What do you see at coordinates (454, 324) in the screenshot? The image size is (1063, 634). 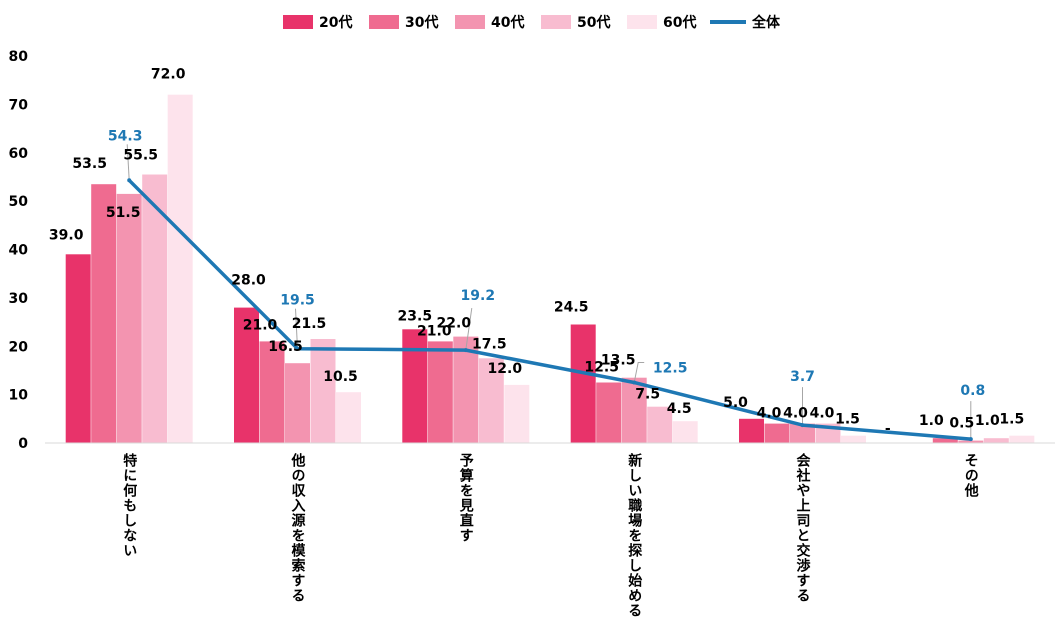 I see `bar-data-label: 22.0` at bounding box center [454, 324].